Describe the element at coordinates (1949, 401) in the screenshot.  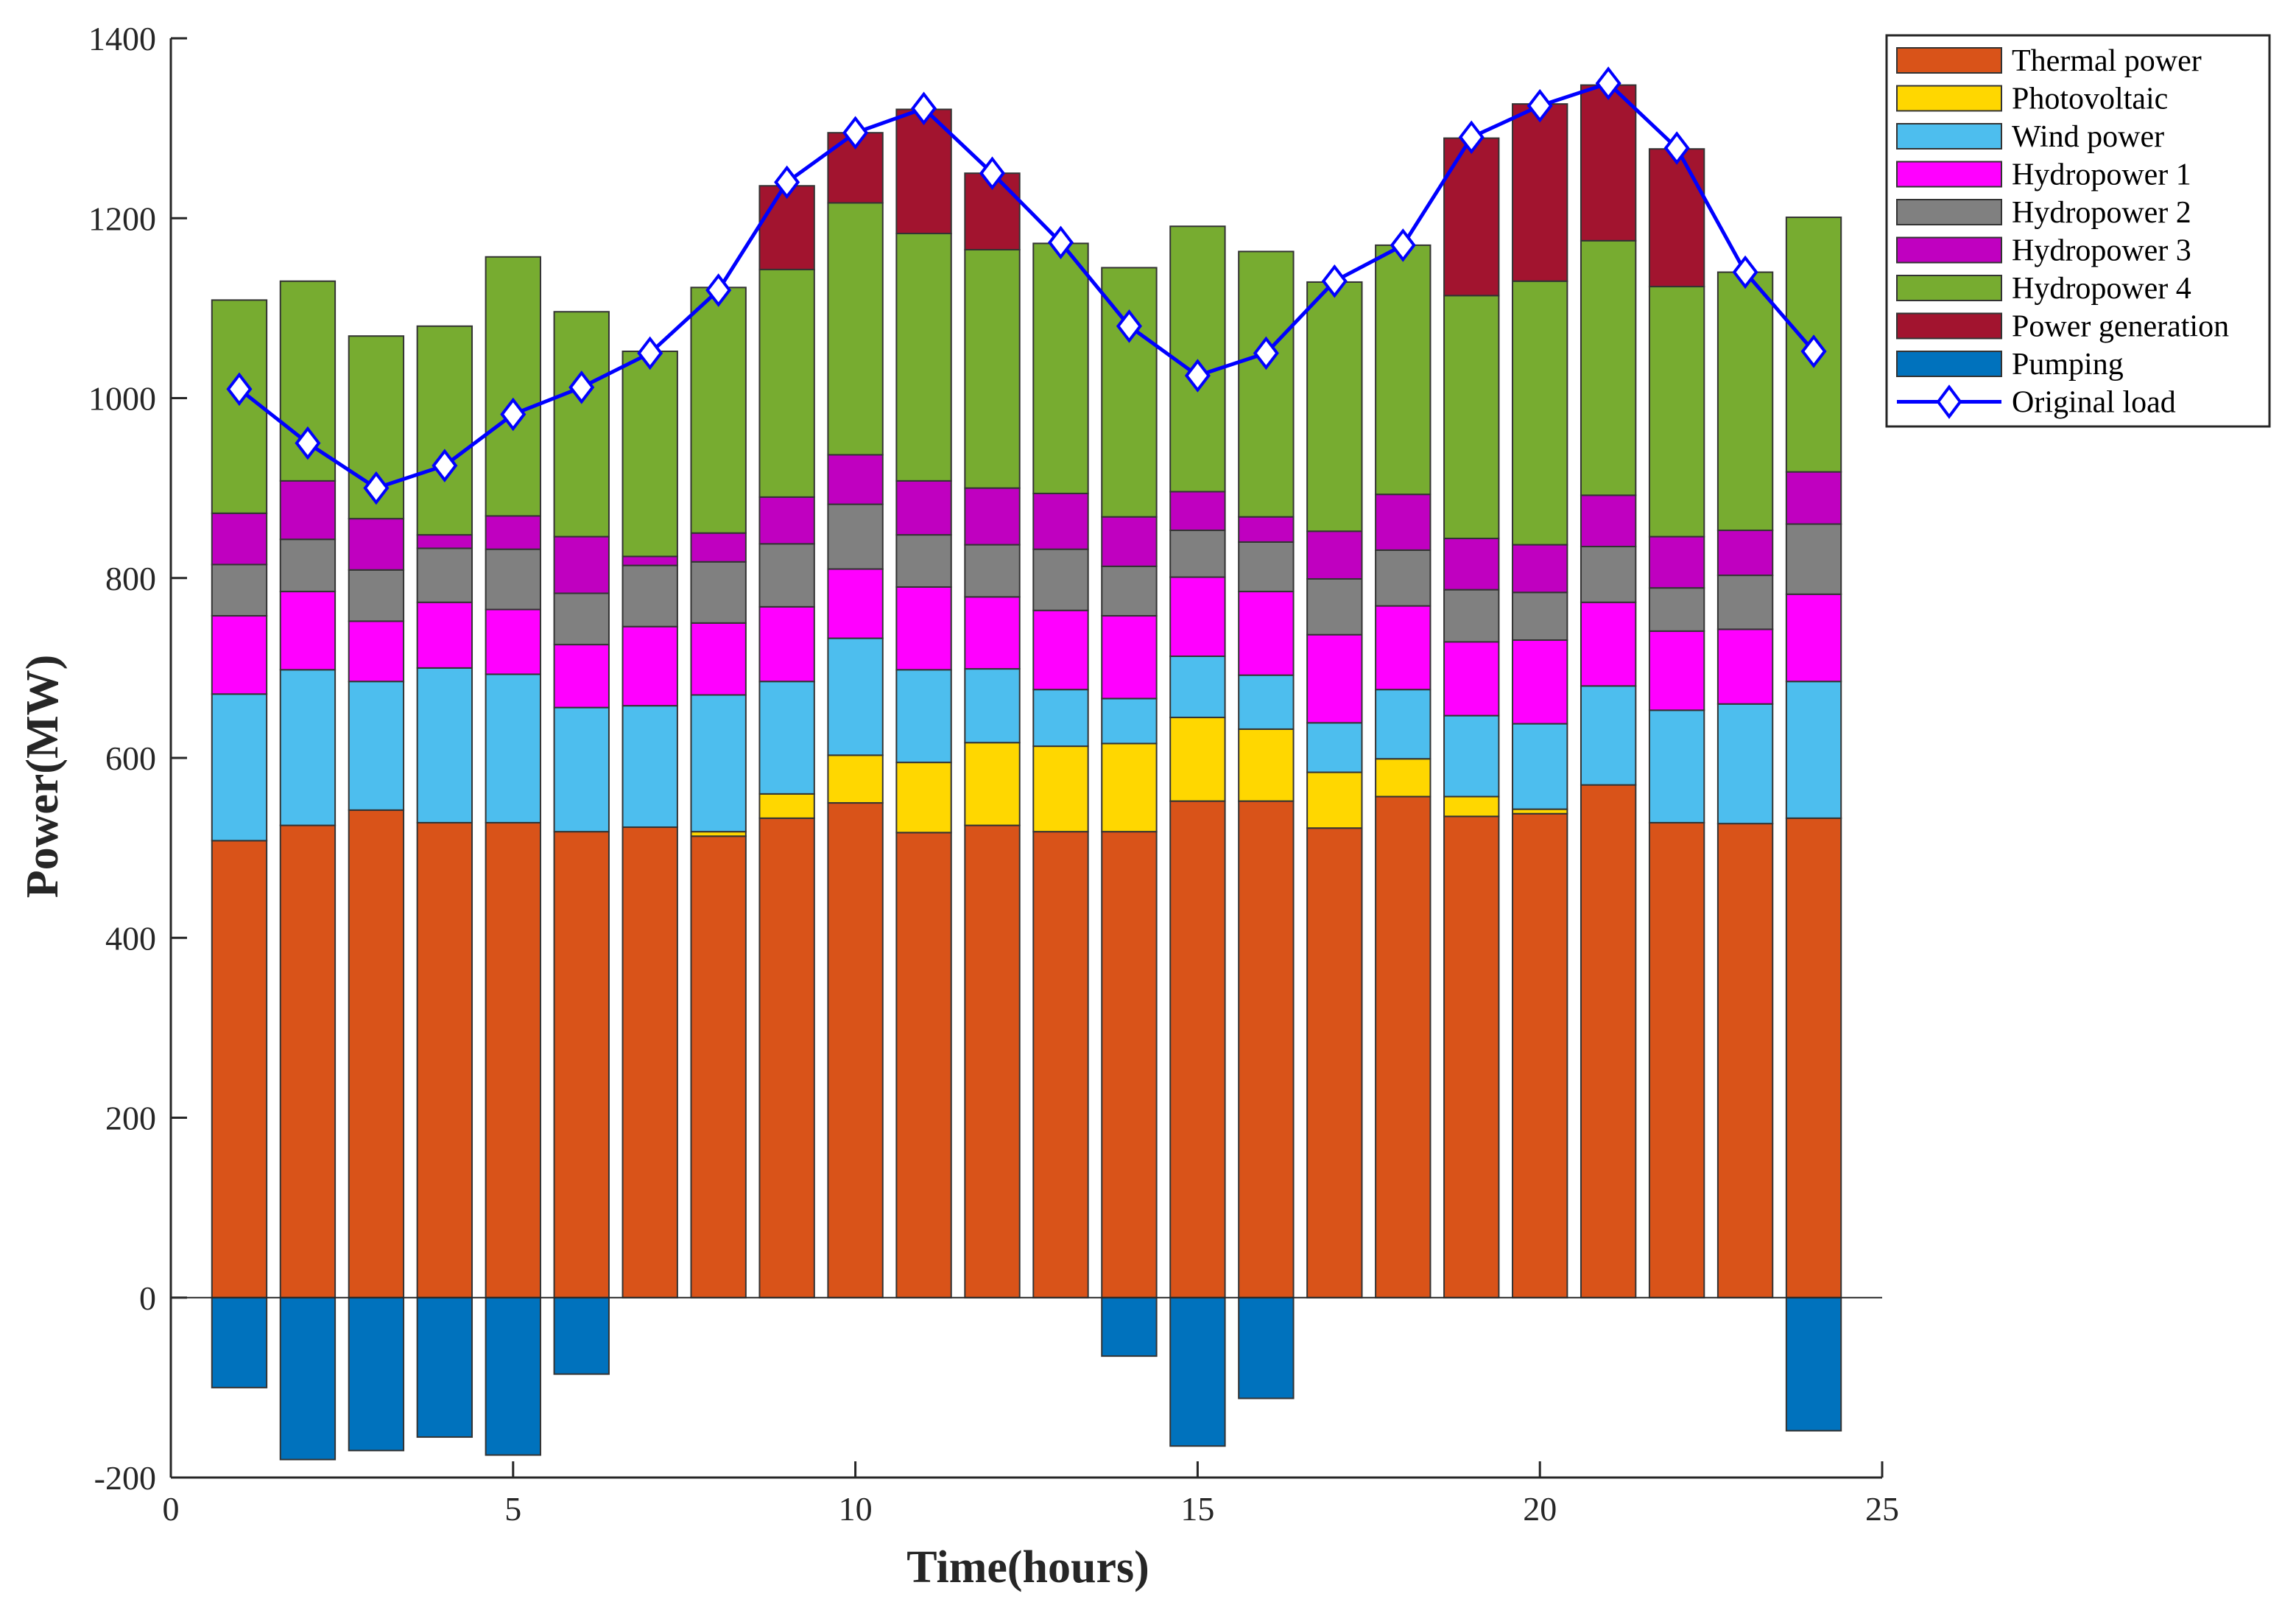
I see `legend-marker` at that location.